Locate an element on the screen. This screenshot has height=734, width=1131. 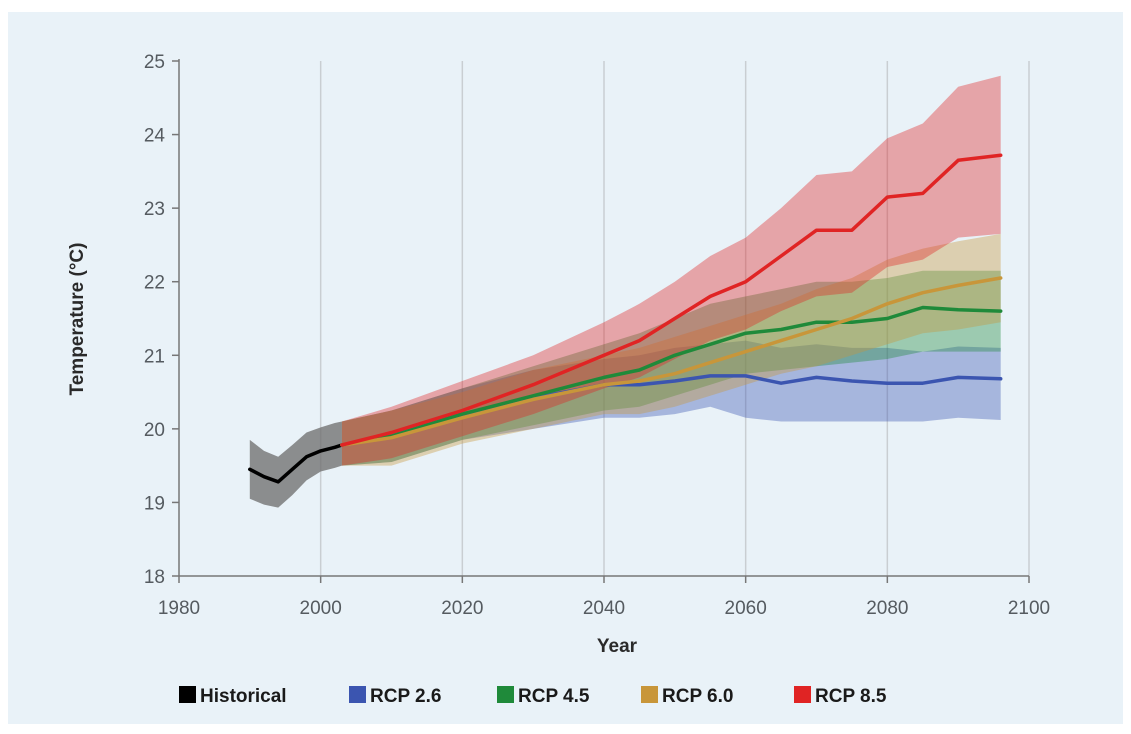
legend-label: Historical is located at coordinates (243, 696).